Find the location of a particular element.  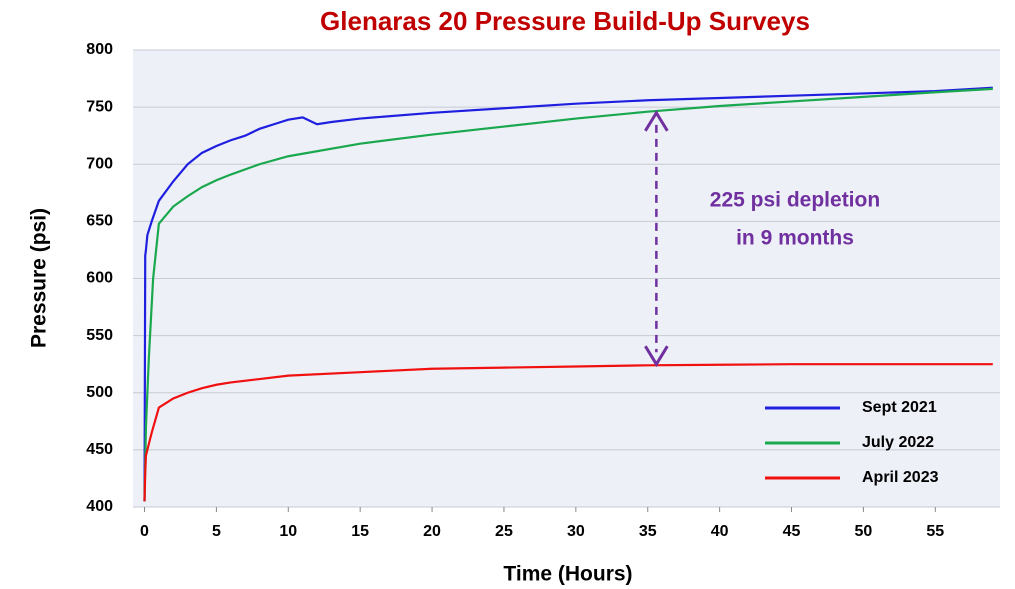

x-tick-label: 15 is located at coordinates (360, 531).